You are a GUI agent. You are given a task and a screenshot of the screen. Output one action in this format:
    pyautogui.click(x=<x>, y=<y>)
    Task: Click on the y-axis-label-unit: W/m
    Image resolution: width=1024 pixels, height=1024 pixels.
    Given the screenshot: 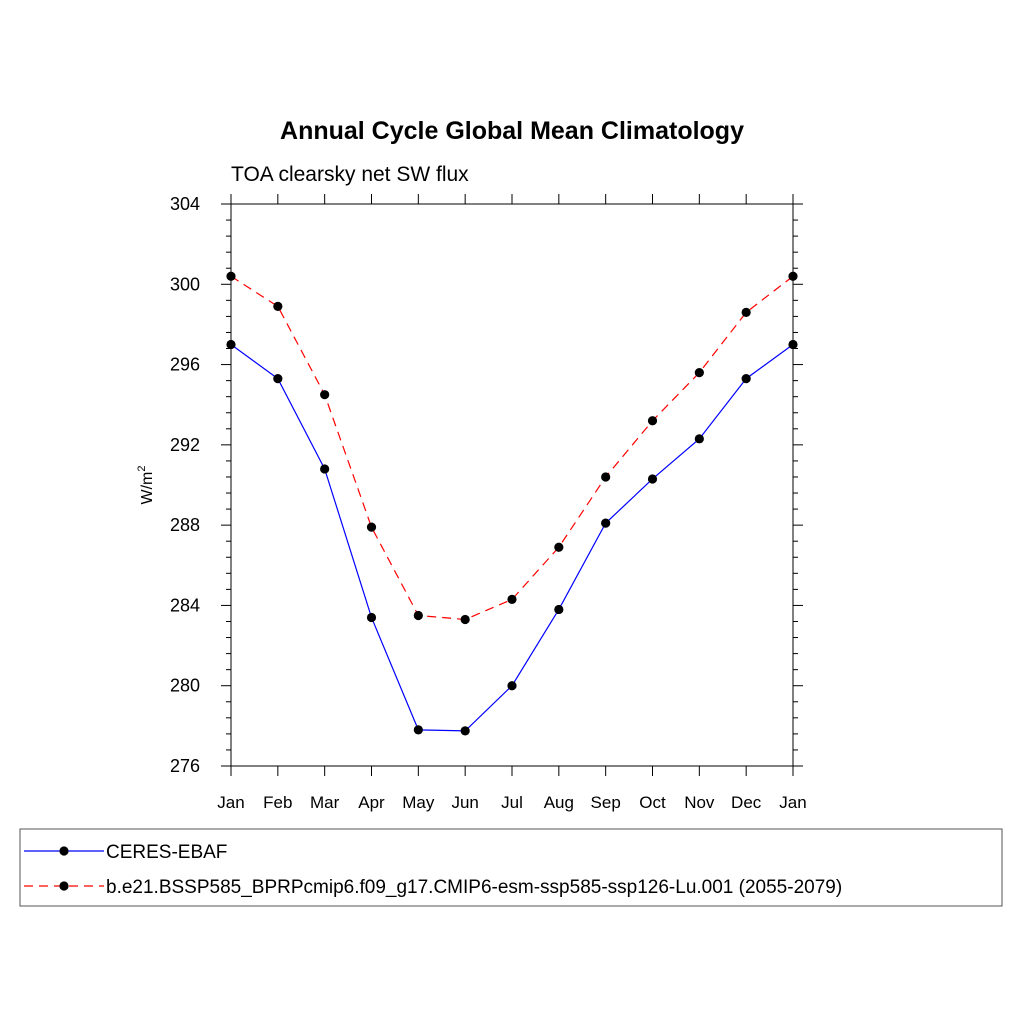 What is the action you would take?
    pyautogui.click(x=147, y=488)
    